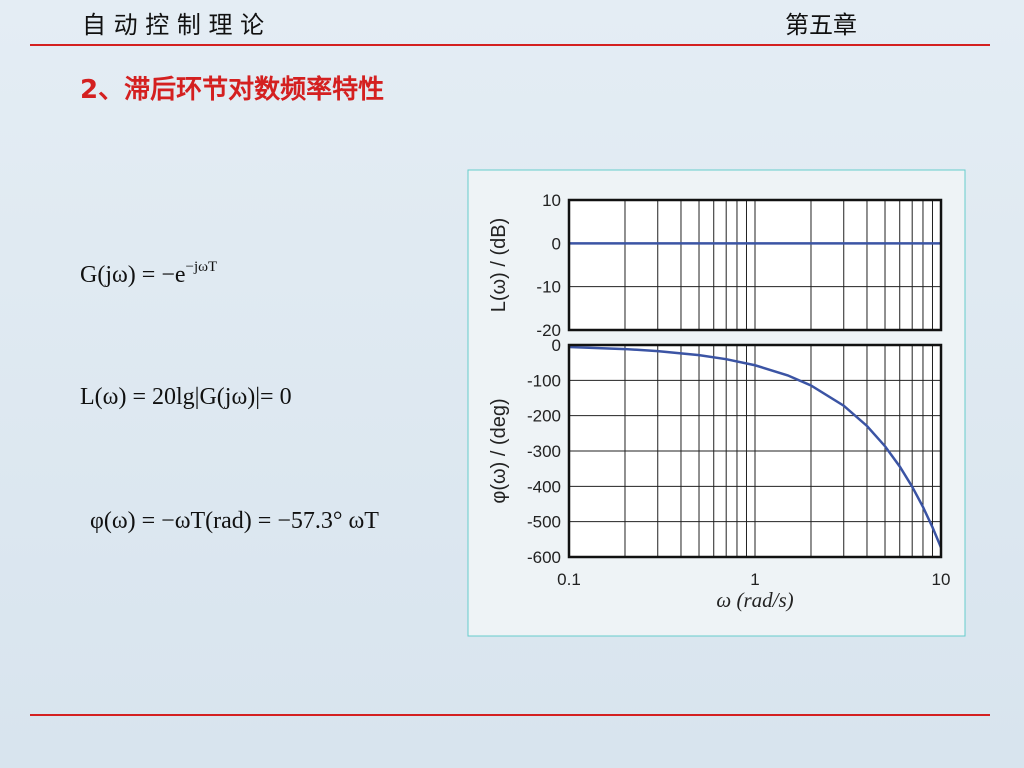 The image size is (1024, 768). I want to click on y-tick-label: -400, so click(544, 486).